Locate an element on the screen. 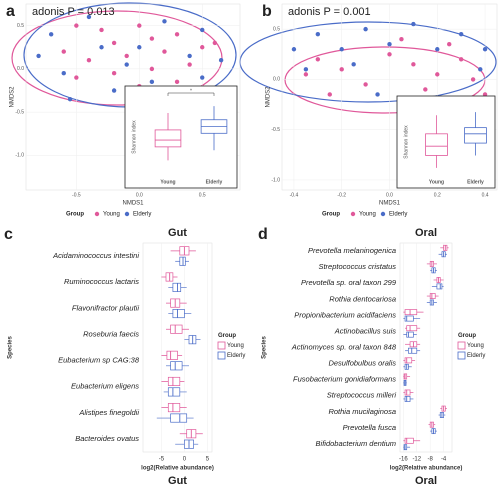  annotation: adonis P = 0.001 is located at coordinates (329, 12).